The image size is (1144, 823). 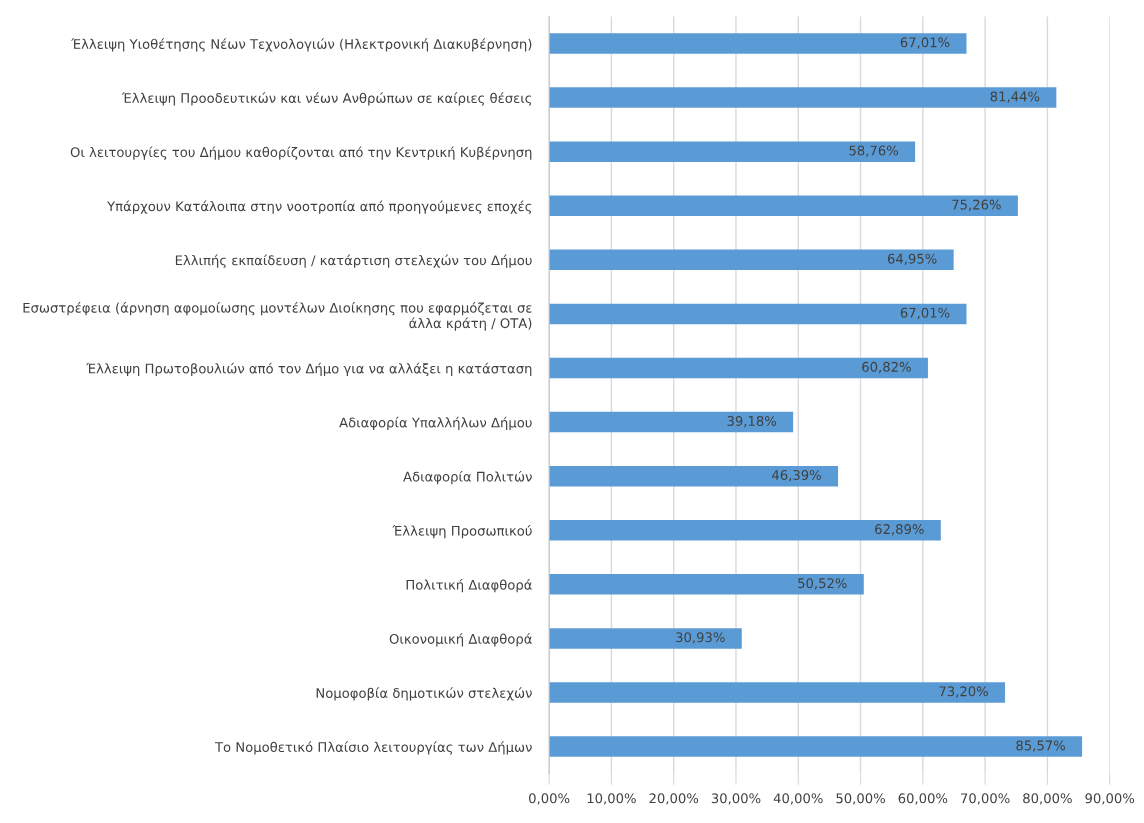 I want to click on x-tick-label: 60,00%, so click(x=923, y=799).